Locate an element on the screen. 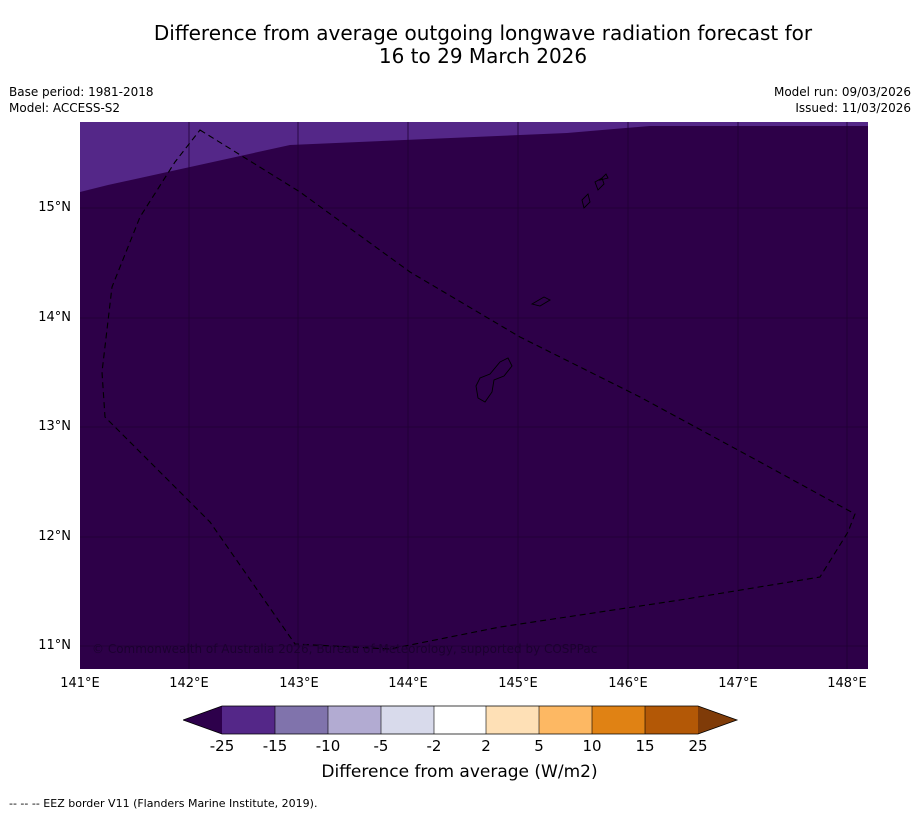 The width and height of the screenshot is (919, 816). cbar-tick-7: 10 is located at coordinates (592, 746).